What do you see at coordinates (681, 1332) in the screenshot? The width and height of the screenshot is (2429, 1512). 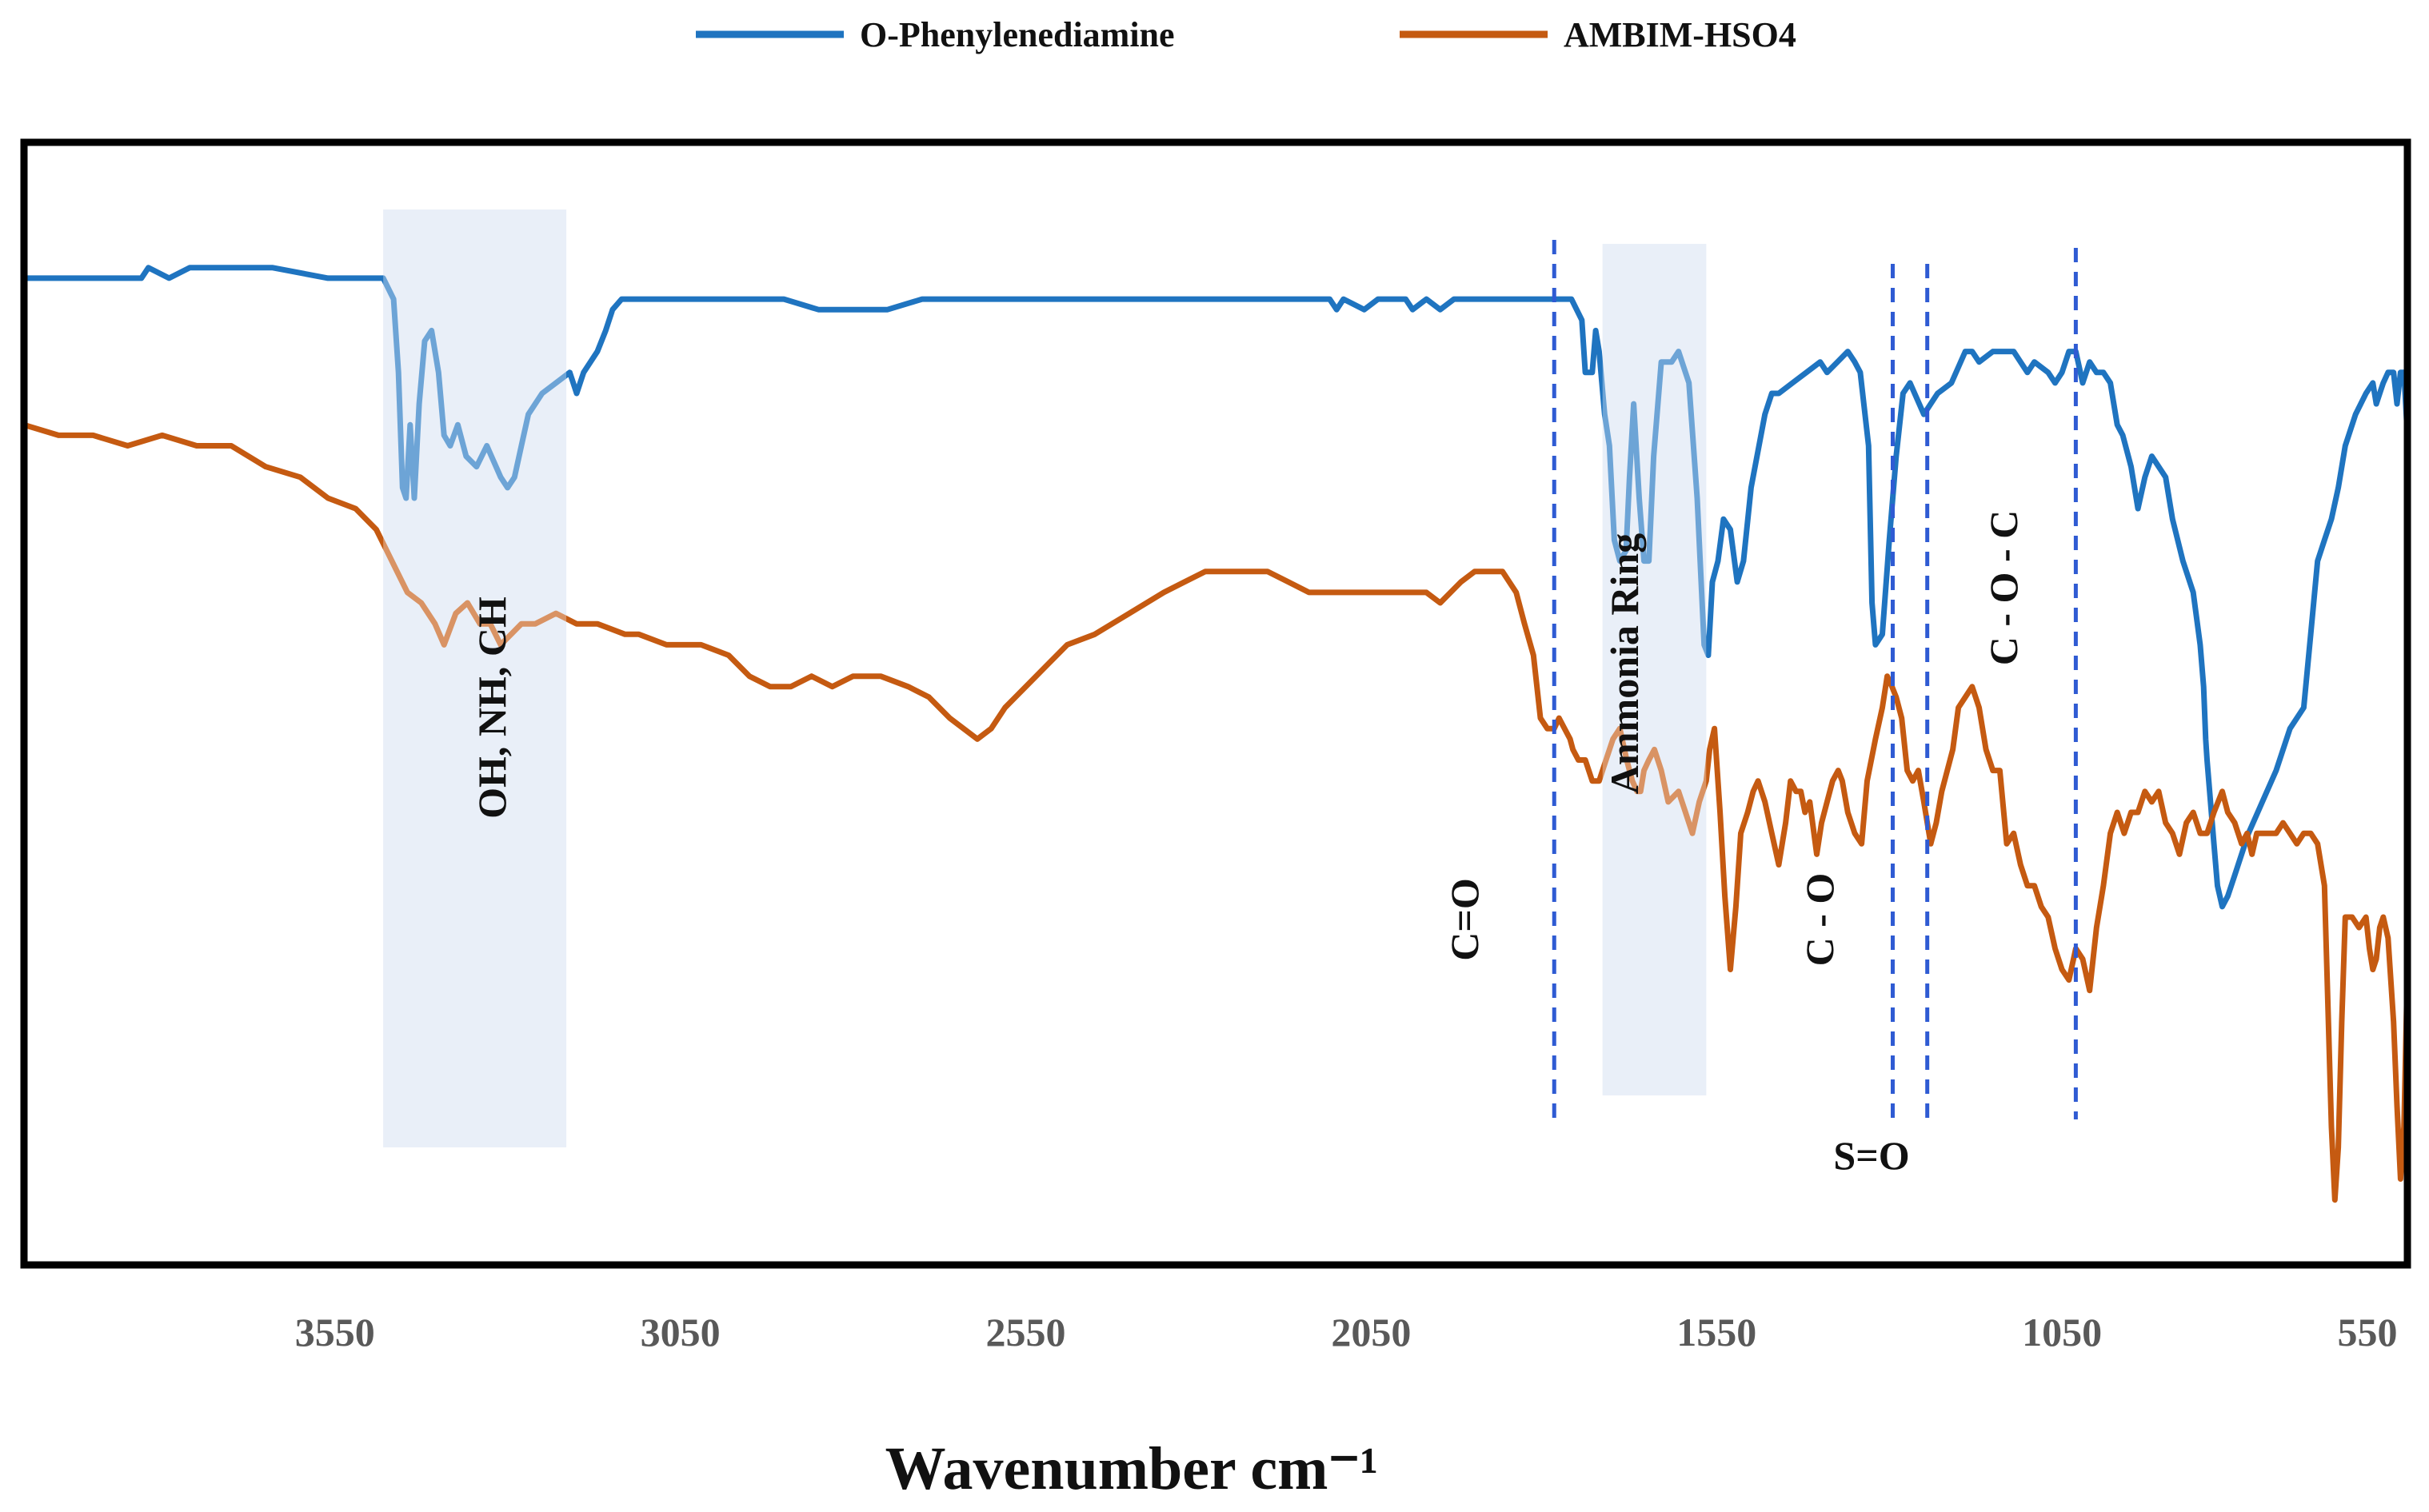 I see `x-tick-label: 3050` at bounding box center [681, 1332].